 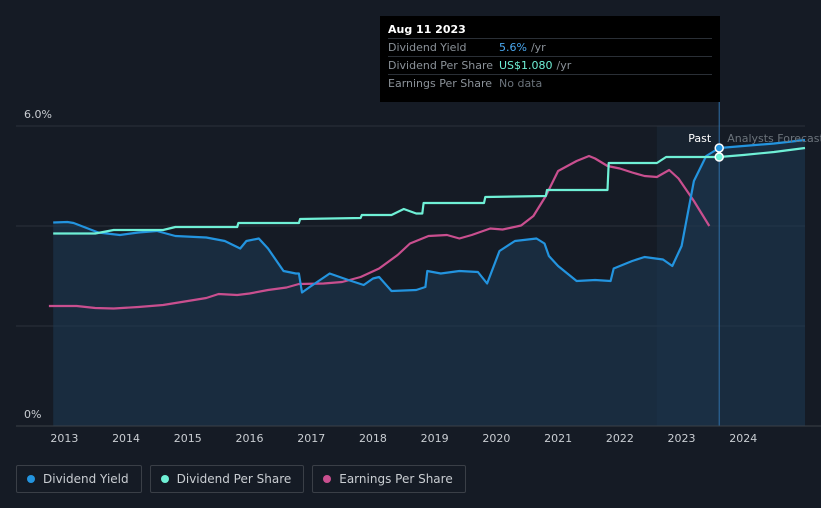 I want to click on tooltip-value: US$1.080, so click(x=526, y=65).